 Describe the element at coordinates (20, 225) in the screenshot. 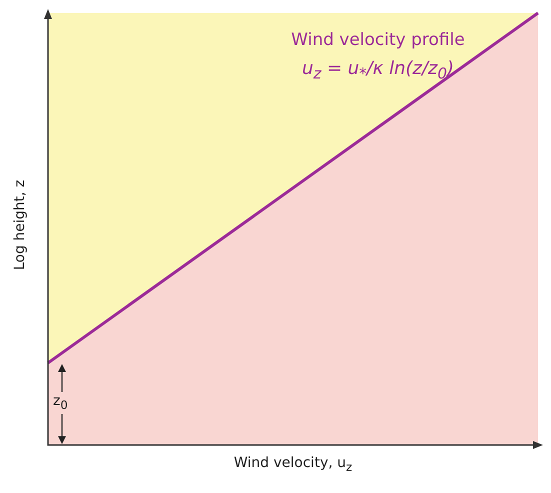

I see `y-axis-title: Log height, z` at that location.